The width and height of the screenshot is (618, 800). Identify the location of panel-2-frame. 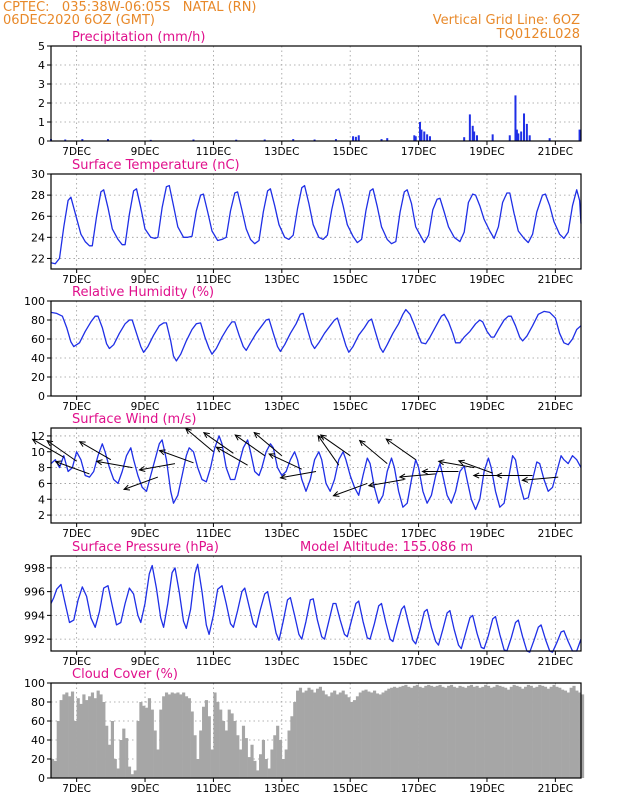
(316, 221).